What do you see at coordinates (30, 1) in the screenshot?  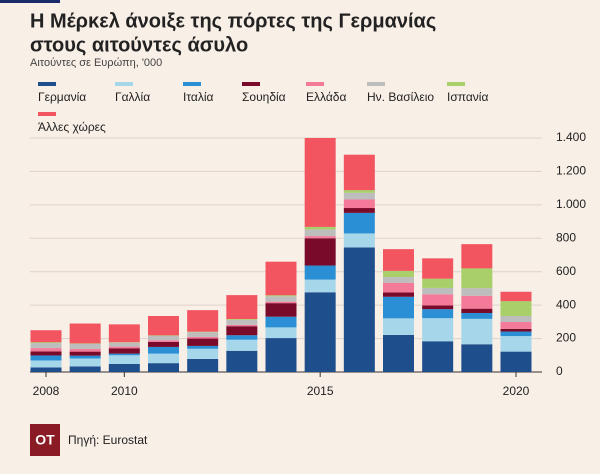 I see `accent-bar` at bounding box center [30, 1].